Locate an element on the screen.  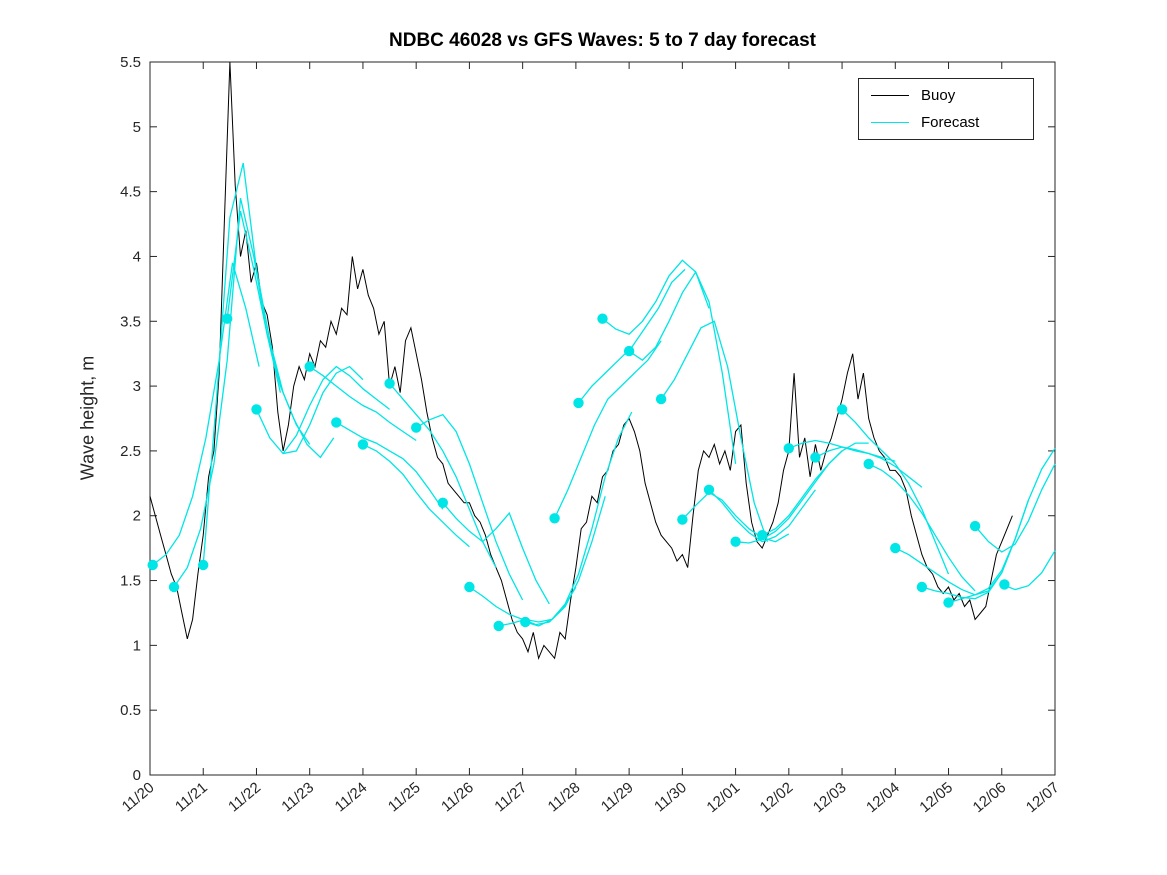
x-tick-label: 11/21 is located at coordinates (191, 797).